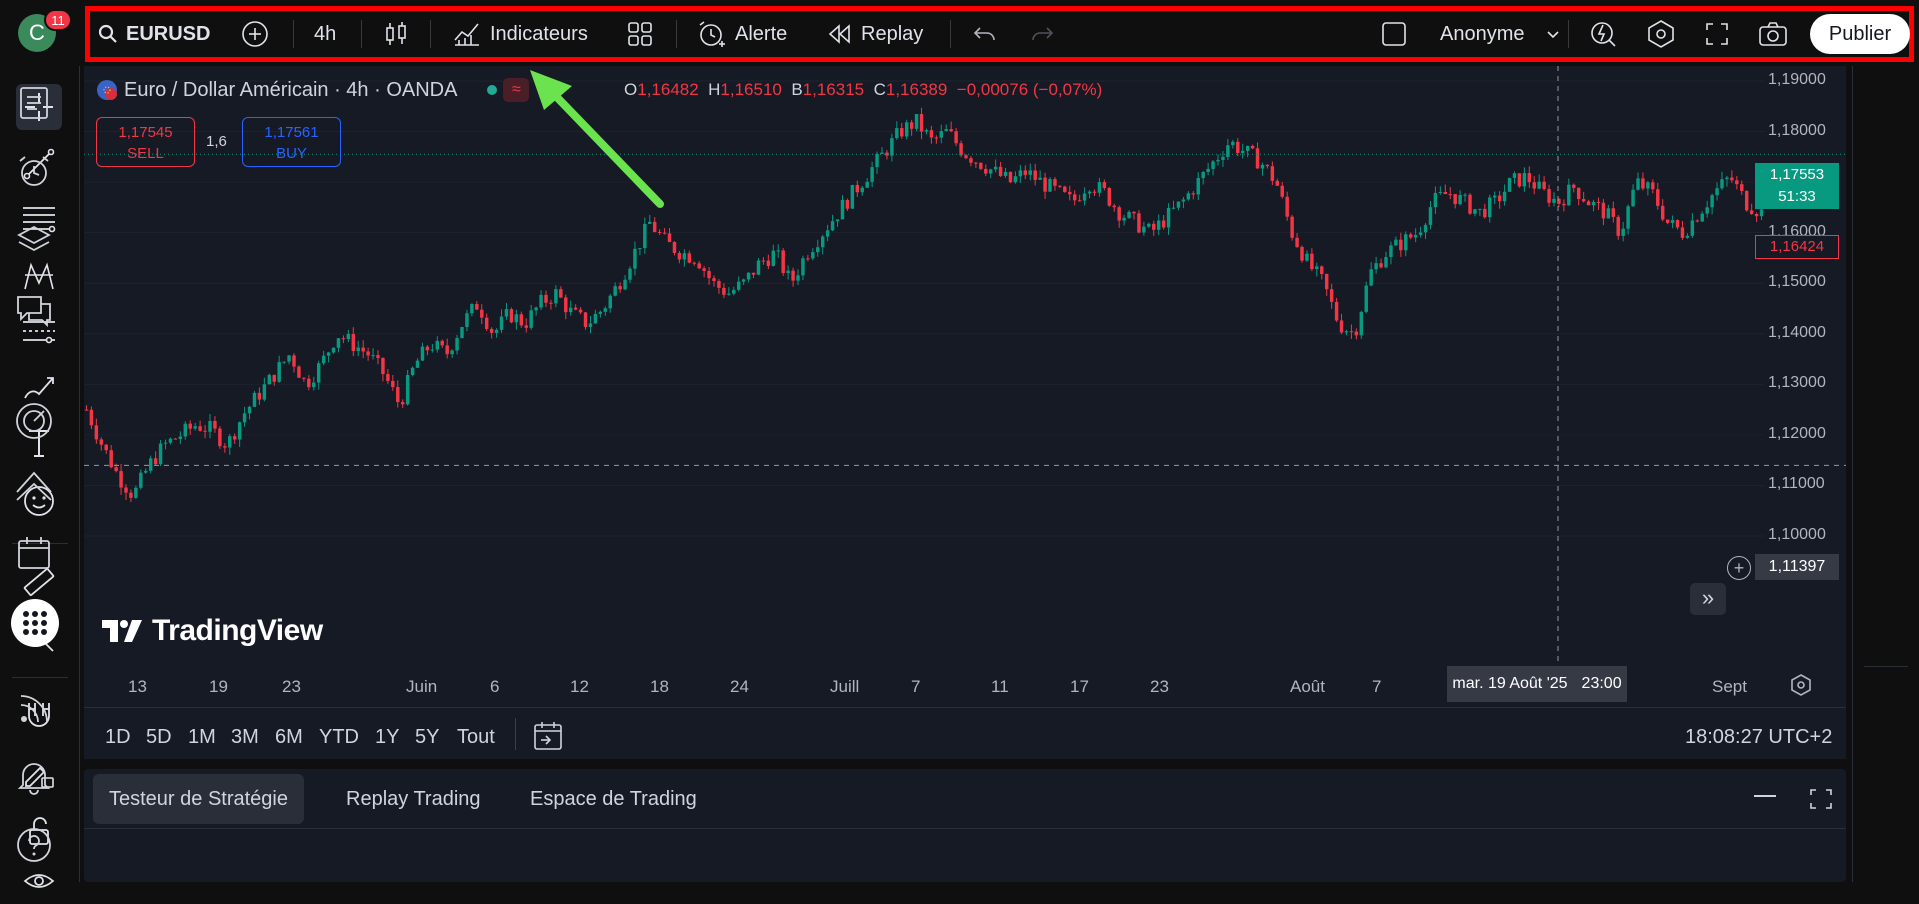 This screenshot has width=1919, height=904. Describe the element at coordinates (1773, 34) in the screenshot. I see `snapshot-button` at that location.